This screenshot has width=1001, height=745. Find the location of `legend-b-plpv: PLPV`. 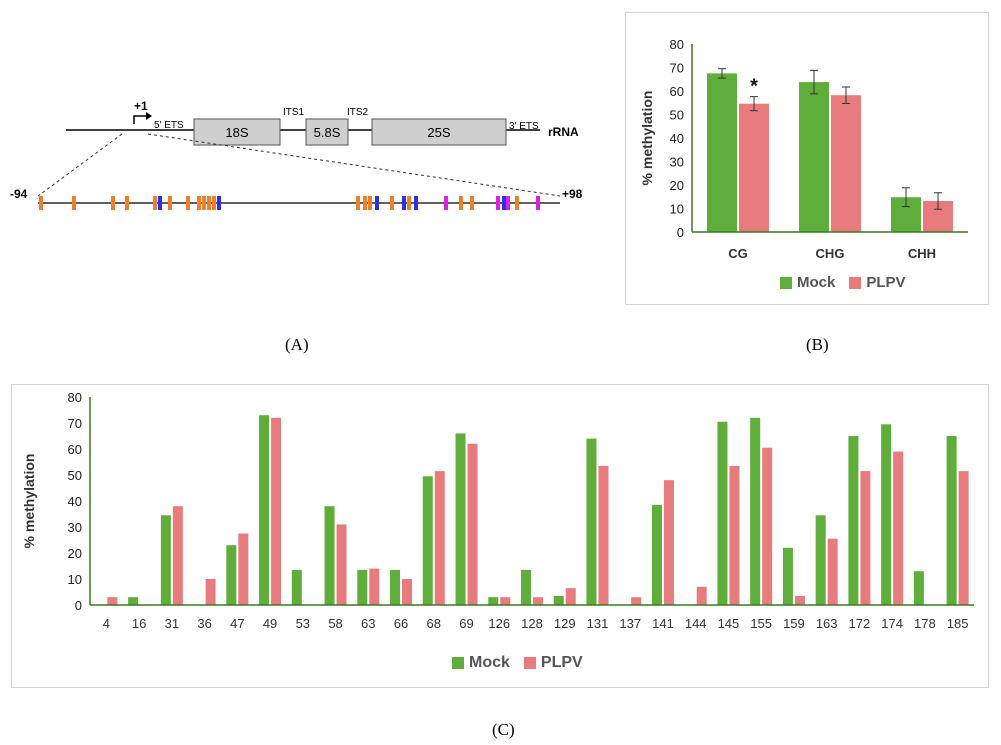

legend-b-plpv: PLPV is located at coordinates (877, 282).